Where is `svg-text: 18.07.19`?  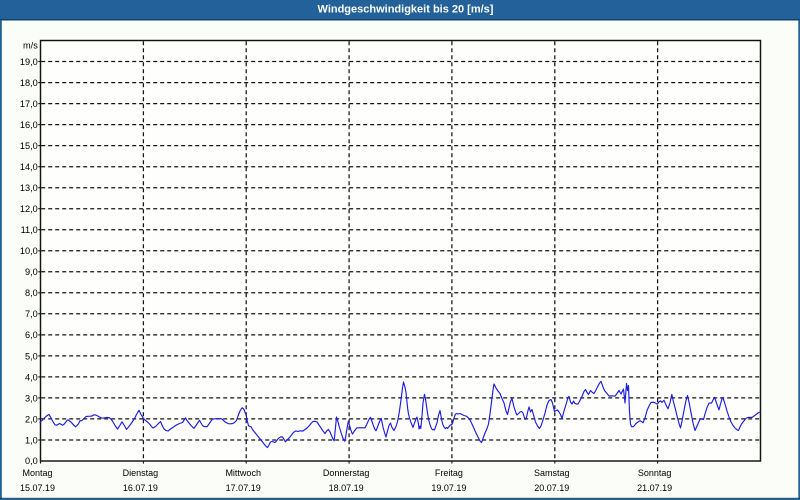
svg-text: 18.07.19 is located at coordinates (346, 488).